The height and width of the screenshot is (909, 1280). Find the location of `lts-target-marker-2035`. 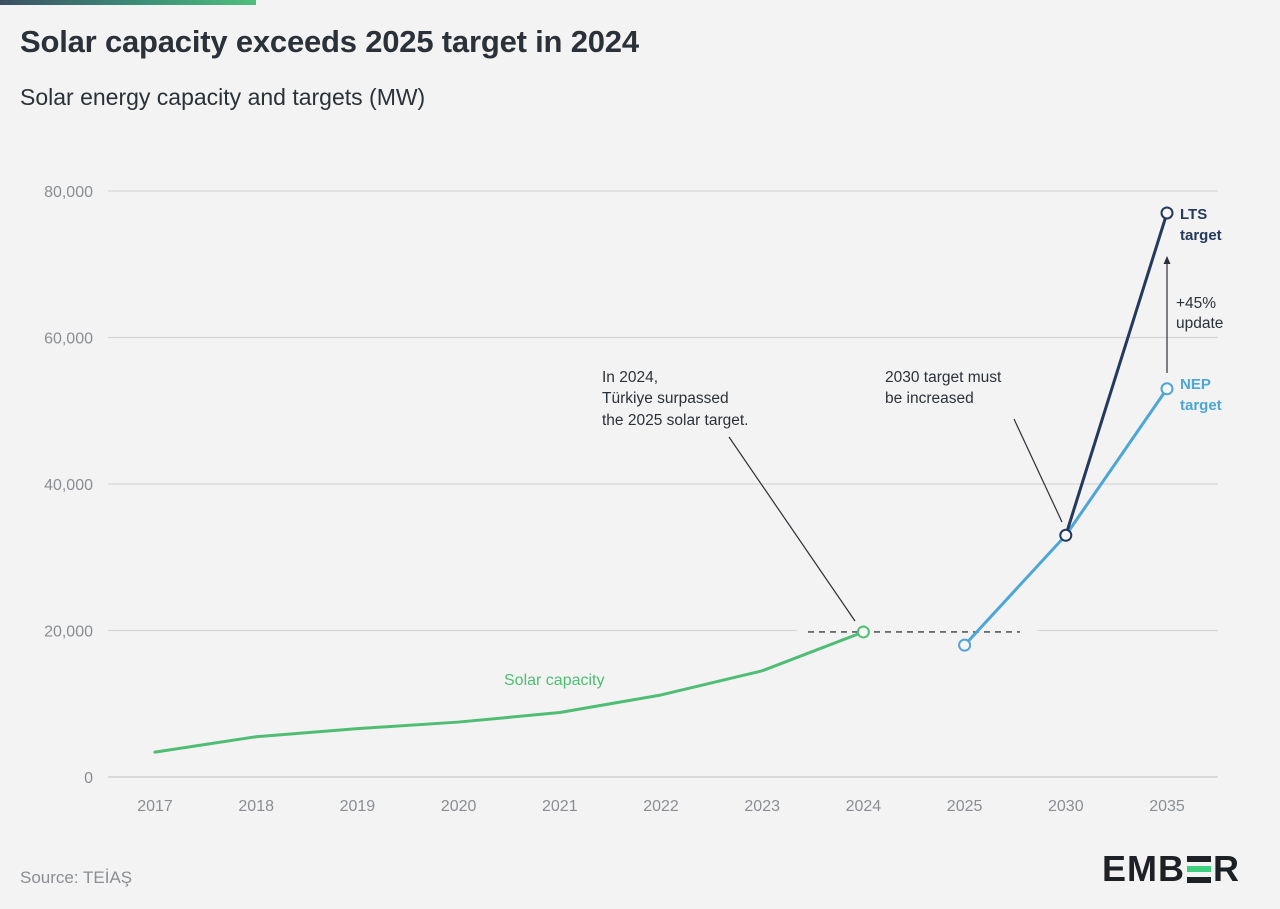

lts-target-marker-2035 is located at coordinates (1167, 213).